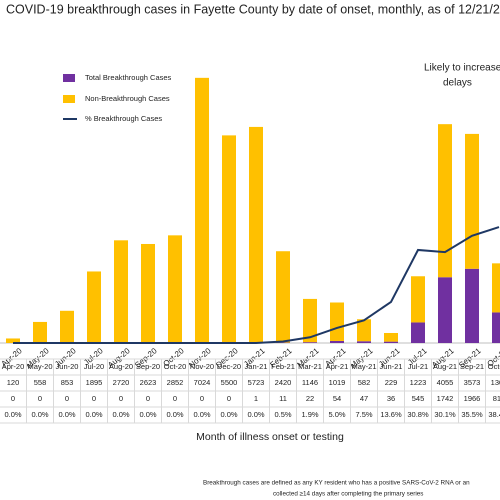 The height and width of the screenshot is (500, 500). Describe the element at coordinates (494, 414) in the screenshot. I see `table-cell: 38.4%` at that location.